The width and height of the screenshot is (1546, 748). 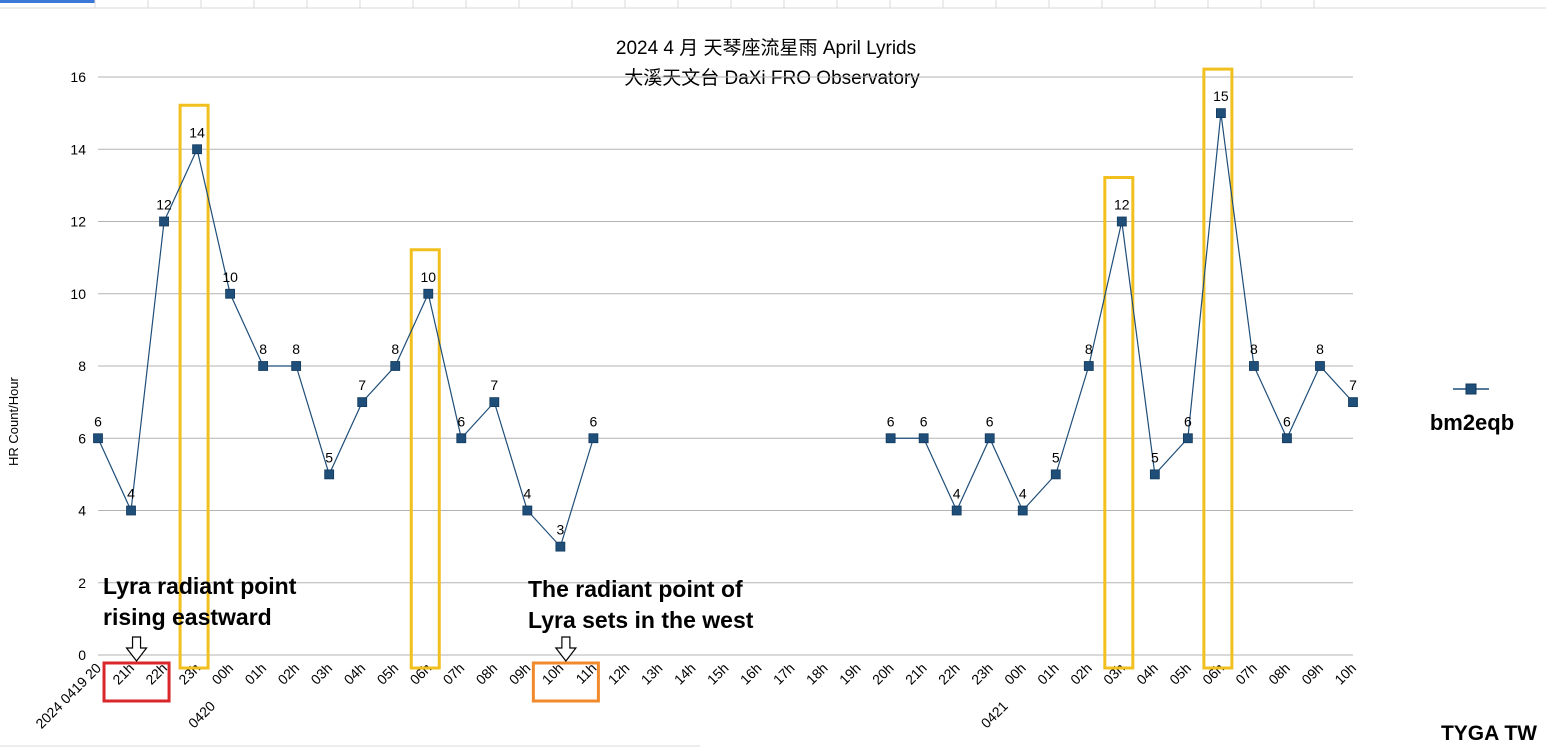 I want to click on x-tick-label: 16h, so click(x=751, y=674).